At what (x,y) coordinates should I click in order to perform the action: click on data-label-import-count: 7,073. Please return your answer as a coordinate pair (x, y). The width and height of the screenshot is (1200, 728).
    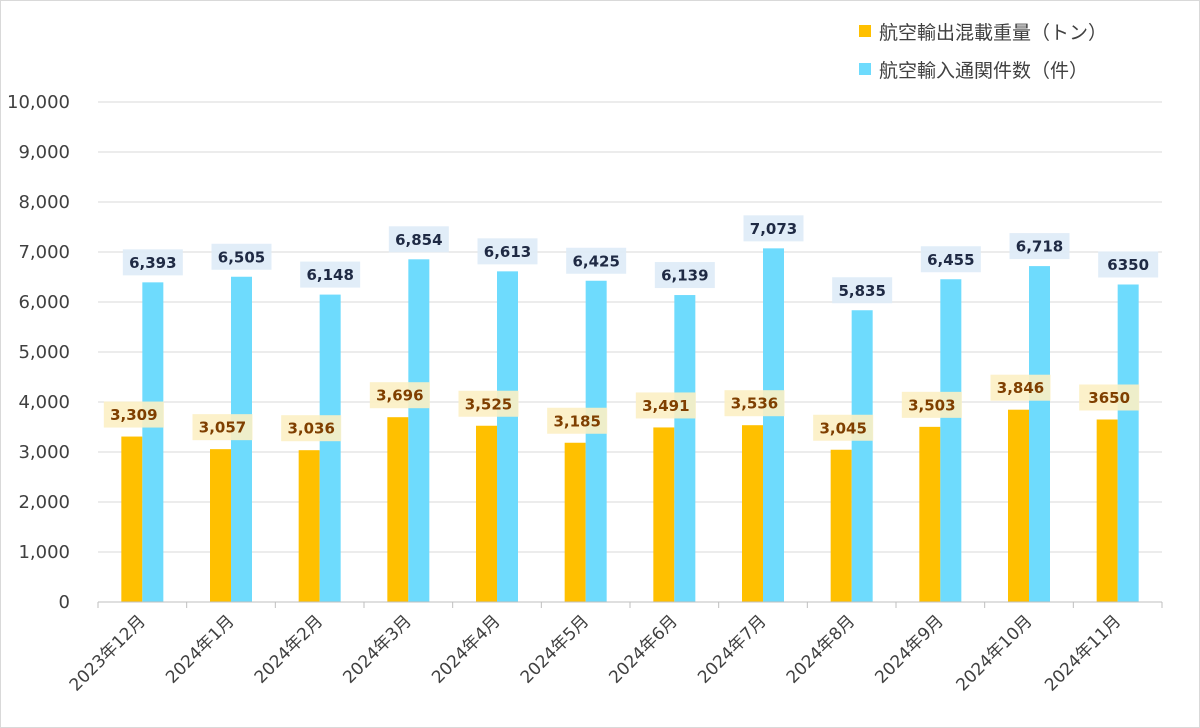
    Looking at the image, I should click on (773, 229).